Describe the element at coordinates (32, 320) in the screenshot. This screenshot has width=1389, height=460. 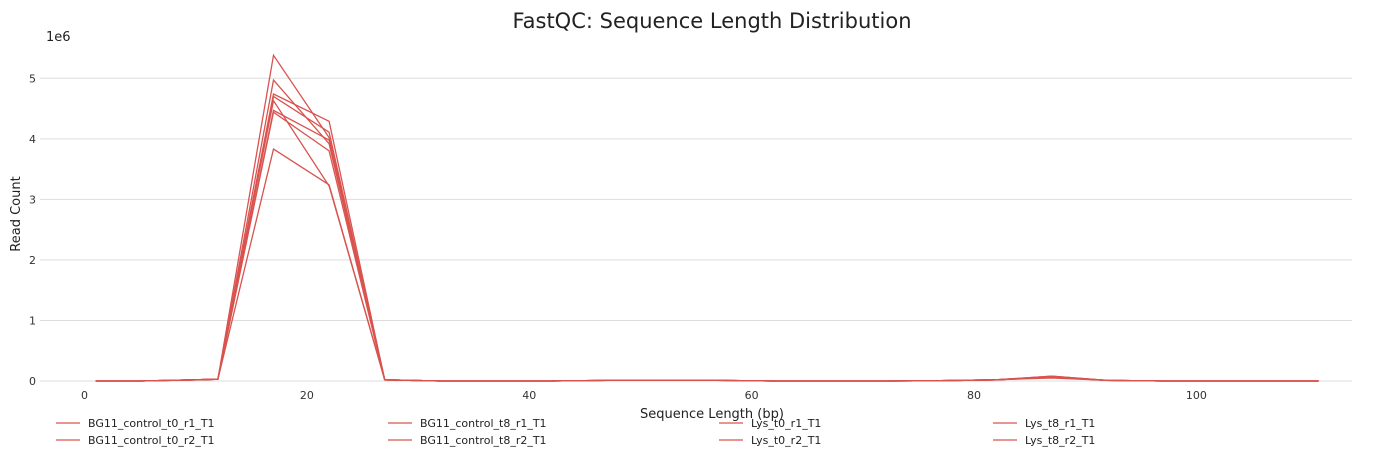
I see `y-tick-label: 1` at that location.